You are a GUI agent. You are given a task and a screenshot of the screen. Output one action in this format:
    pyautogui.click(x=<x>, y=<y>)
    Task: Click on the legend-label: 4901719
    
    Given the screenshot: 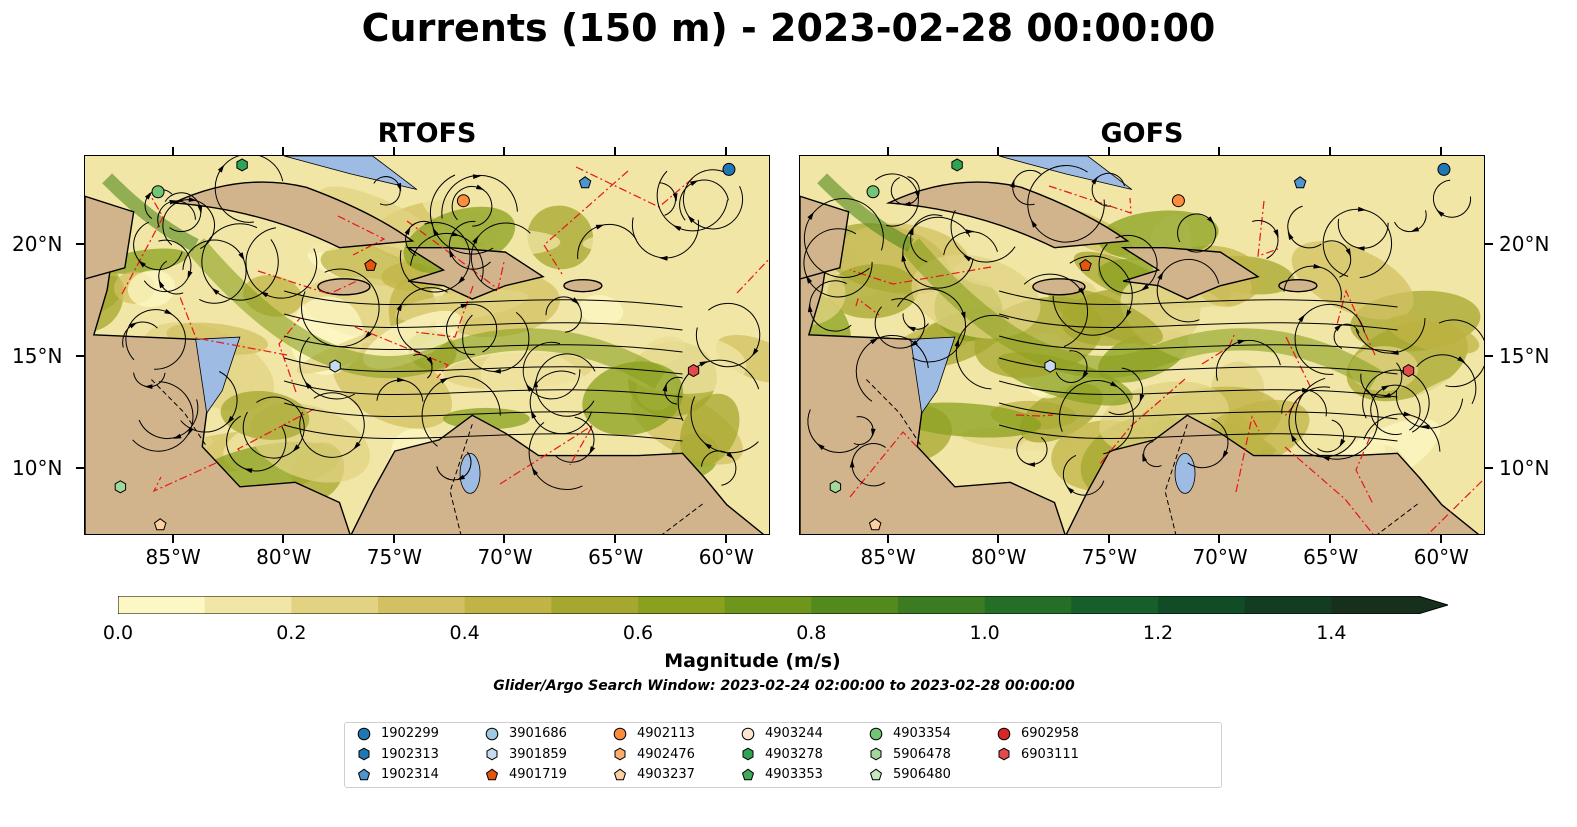 What is the action you would take?
    pyautogui.click(x=538, y=774)
    